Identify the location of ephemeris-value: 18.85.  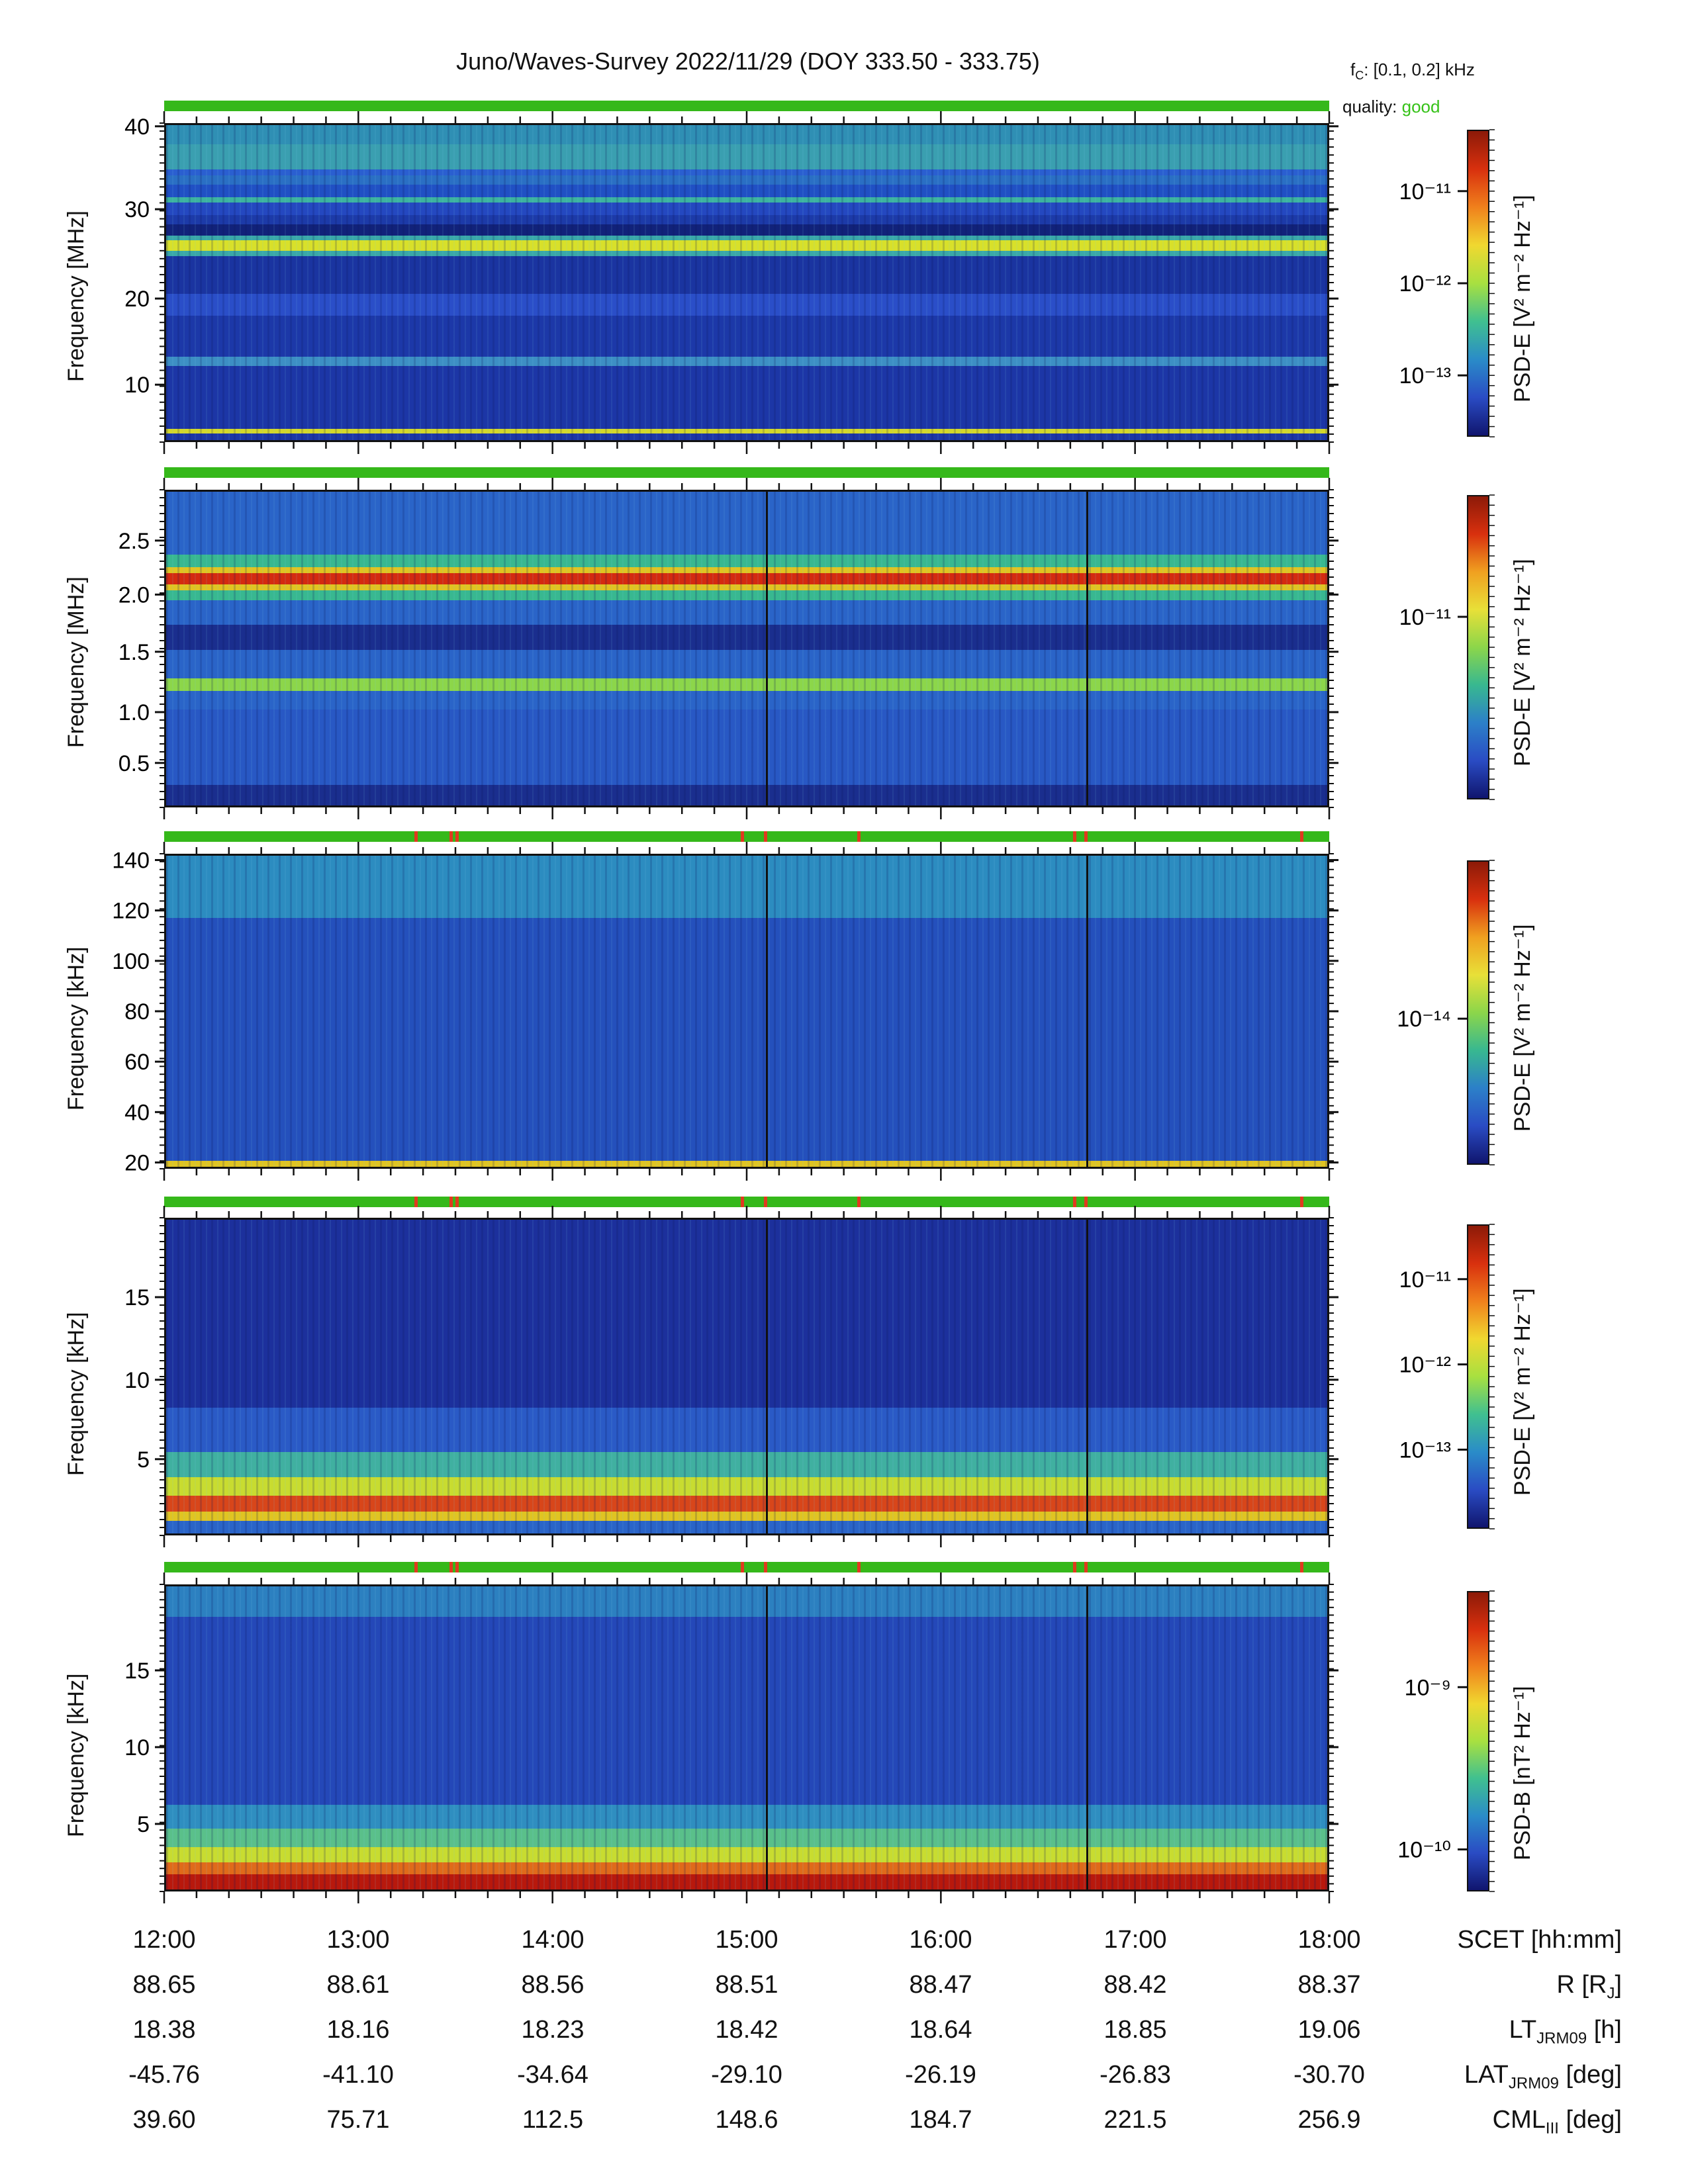
(1135, 2030).